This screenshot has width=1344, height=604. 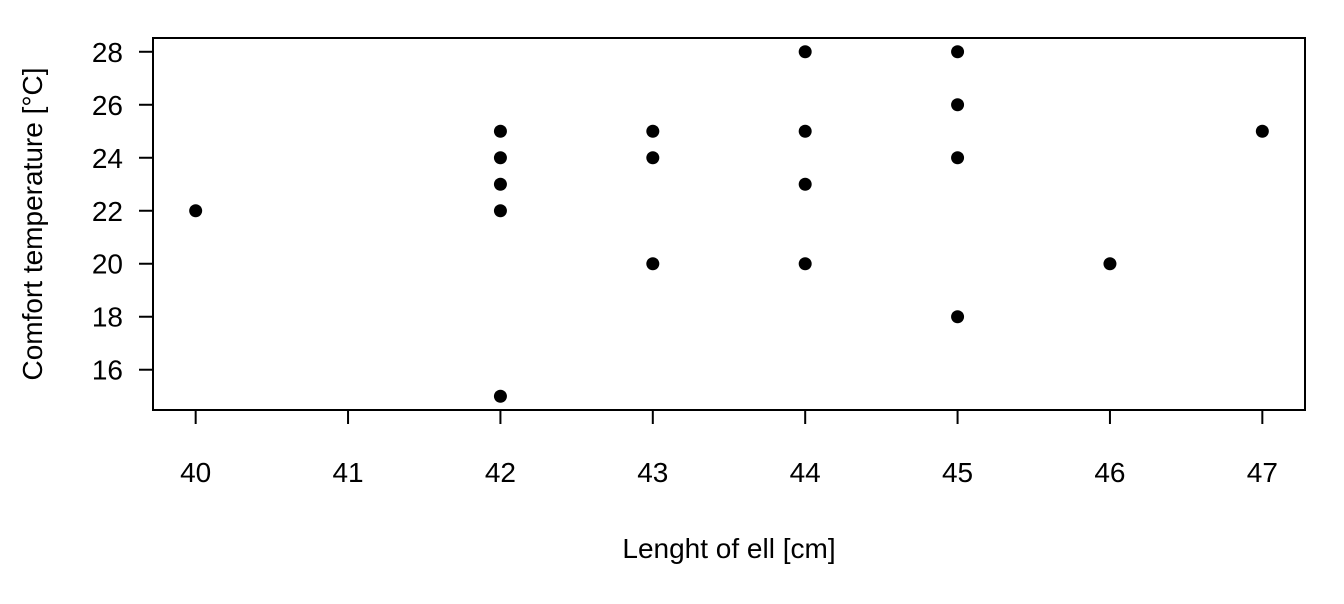 I want to click on x-axis: 40 41 42 43 44 45 46 47, so click(x=729, y=448).